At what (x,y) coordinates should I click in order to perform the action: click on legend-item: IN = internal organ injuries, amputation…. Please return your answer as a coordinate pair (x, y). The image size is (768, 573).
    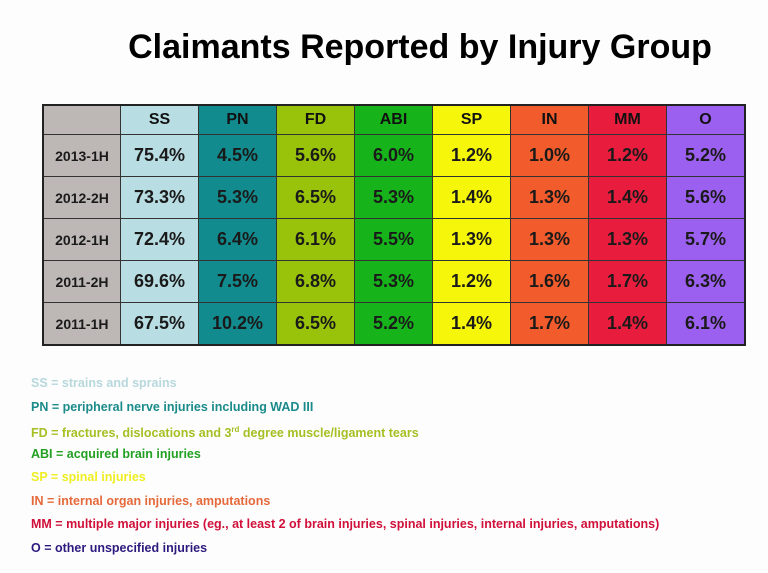
    Looking at the image, I should click on (151, 500).